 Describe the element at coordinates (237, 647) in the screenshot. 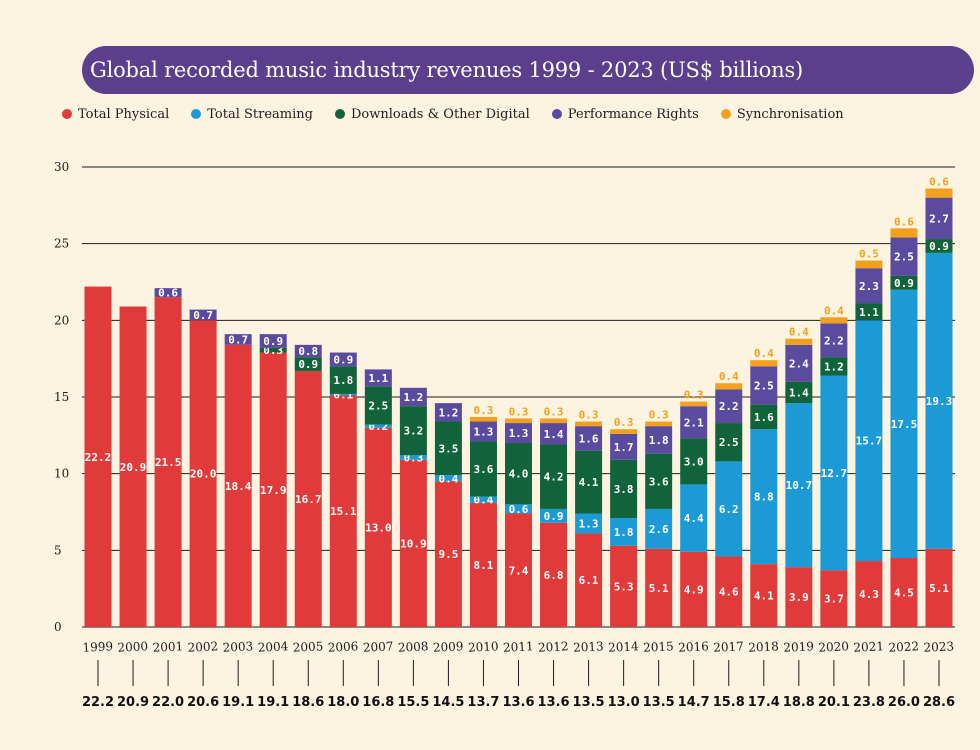

I see `x-tick-label: 2003` at that location.